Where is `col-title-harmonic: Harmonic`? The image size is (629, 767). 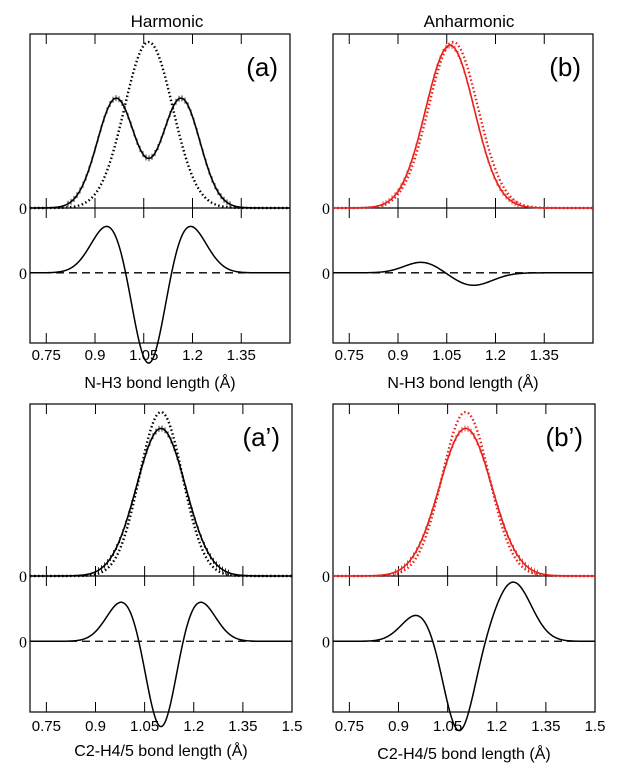
col-title-harmonic: Harmonic is located at coordinates (167, 21).